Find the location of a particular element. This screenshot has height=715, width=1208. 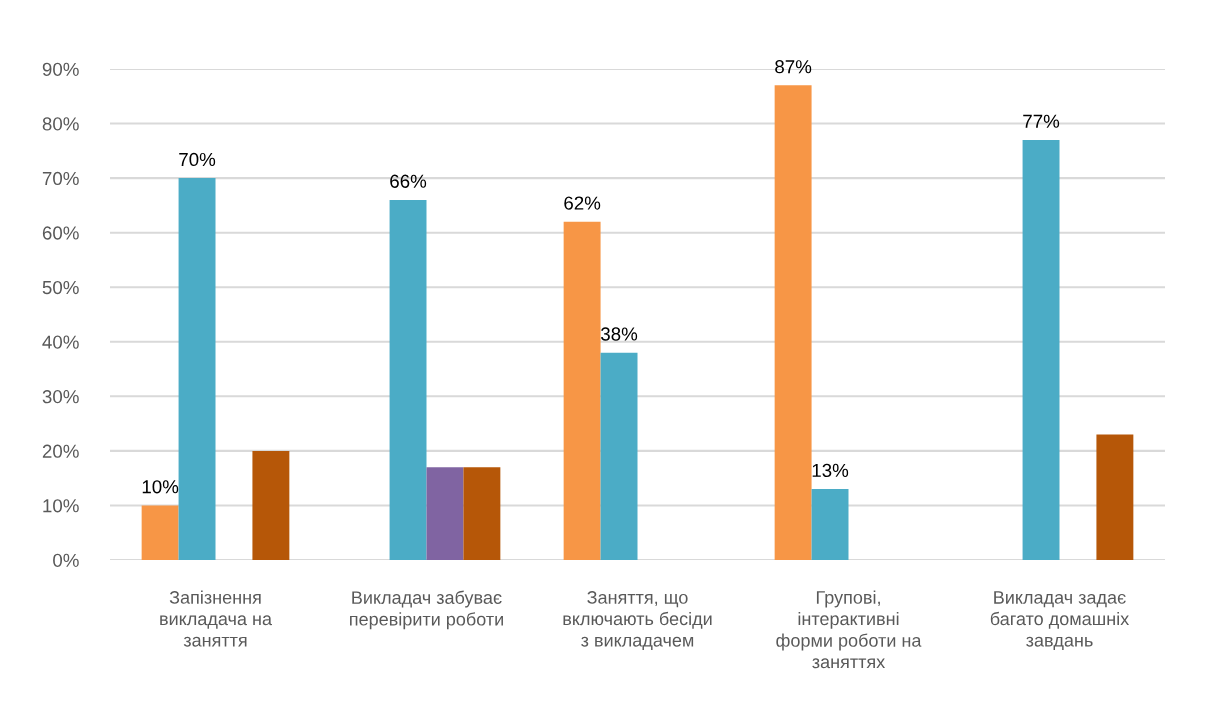

data-label: 38% is located at coordinates (619, 334).